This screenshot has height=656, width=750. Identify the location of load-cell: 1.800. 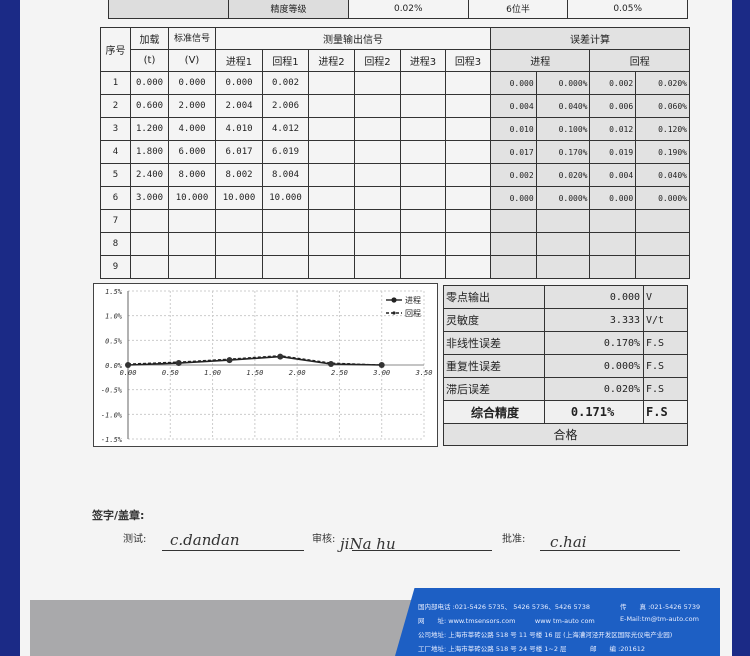
(149, 152).